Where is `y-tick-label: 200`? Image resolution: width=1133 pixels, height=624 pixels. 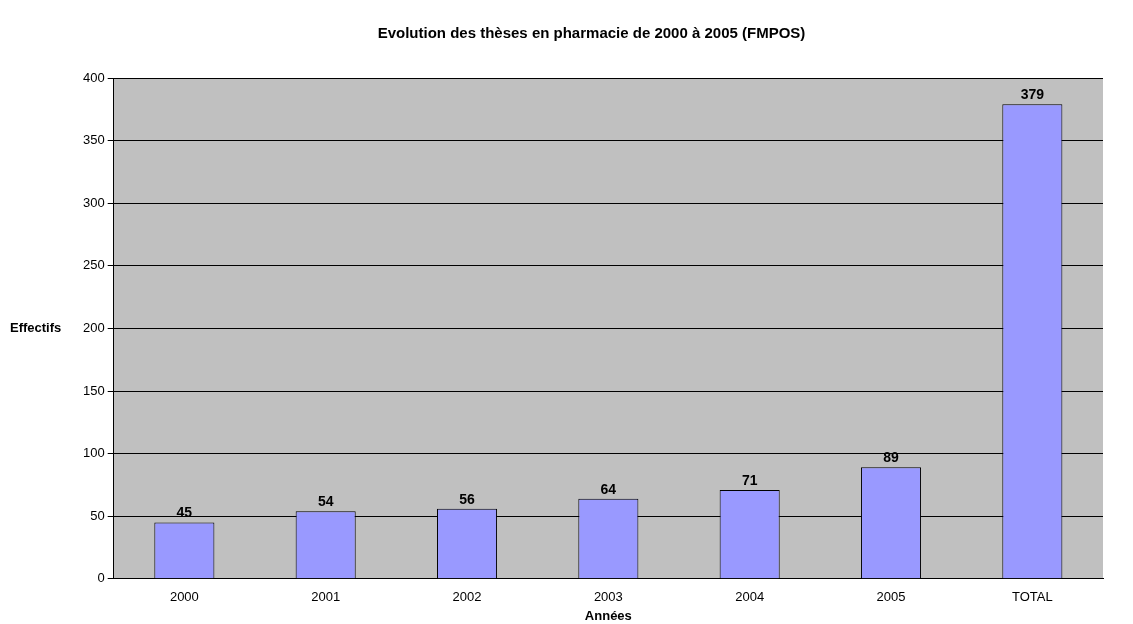 y-tick-label: 200 is located at coordinates (93, 327).